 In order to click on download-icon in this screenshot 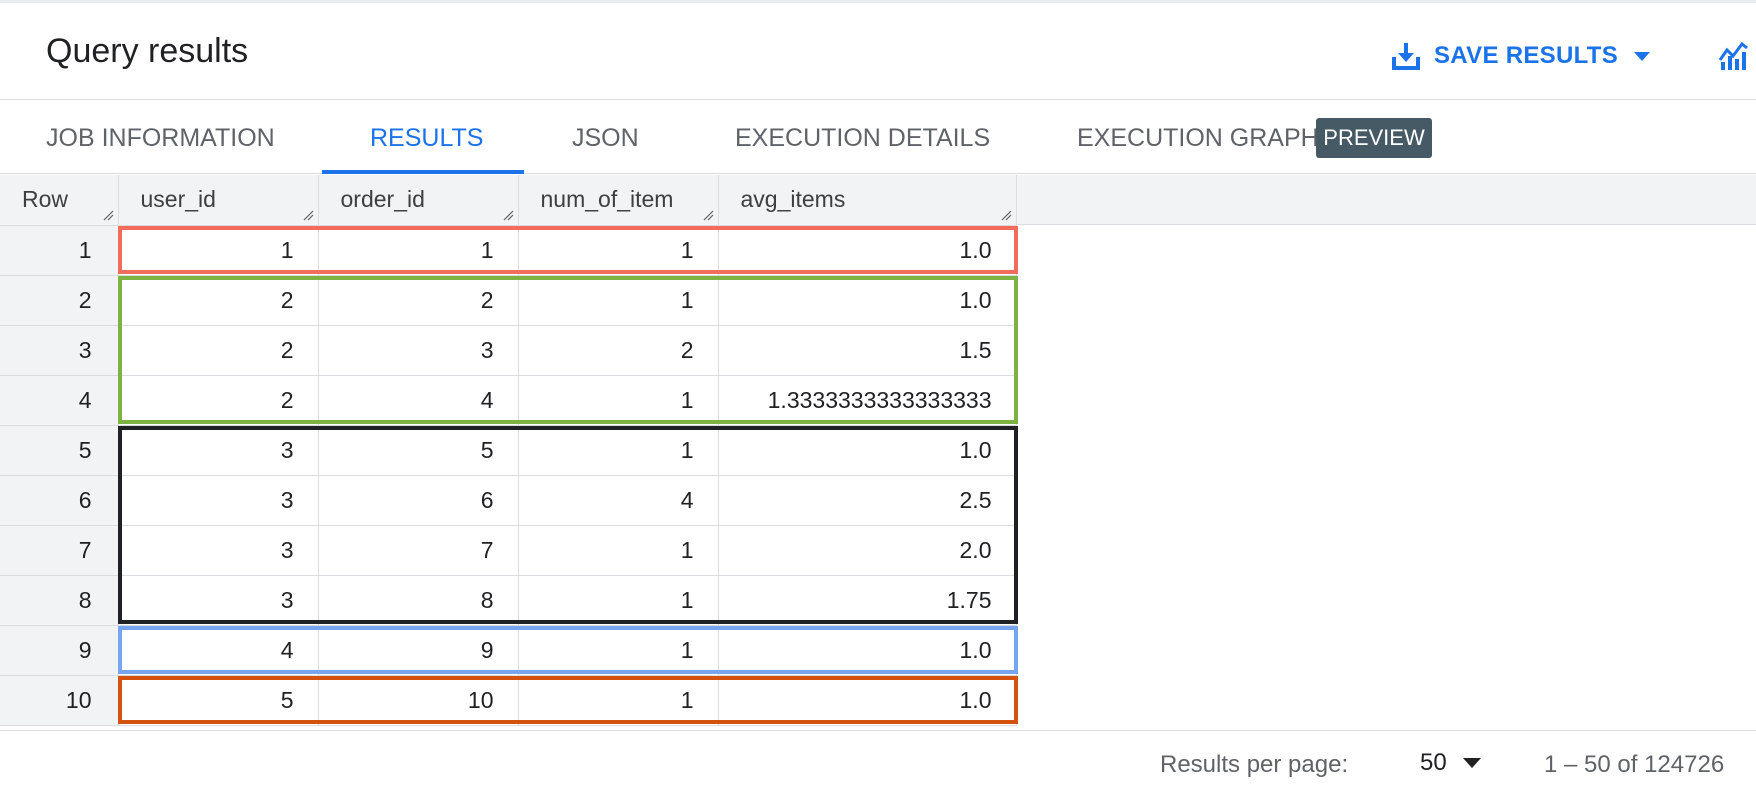, I will do `click(1406, 56)`.